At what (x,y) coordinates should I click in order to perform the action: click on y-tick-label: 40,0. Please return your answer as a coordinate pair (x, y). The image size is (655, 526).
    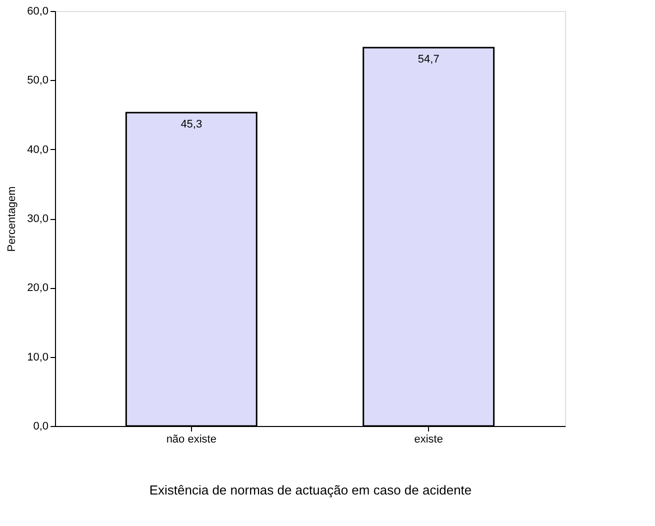
    Looking at the image, I should click on (37, 150).